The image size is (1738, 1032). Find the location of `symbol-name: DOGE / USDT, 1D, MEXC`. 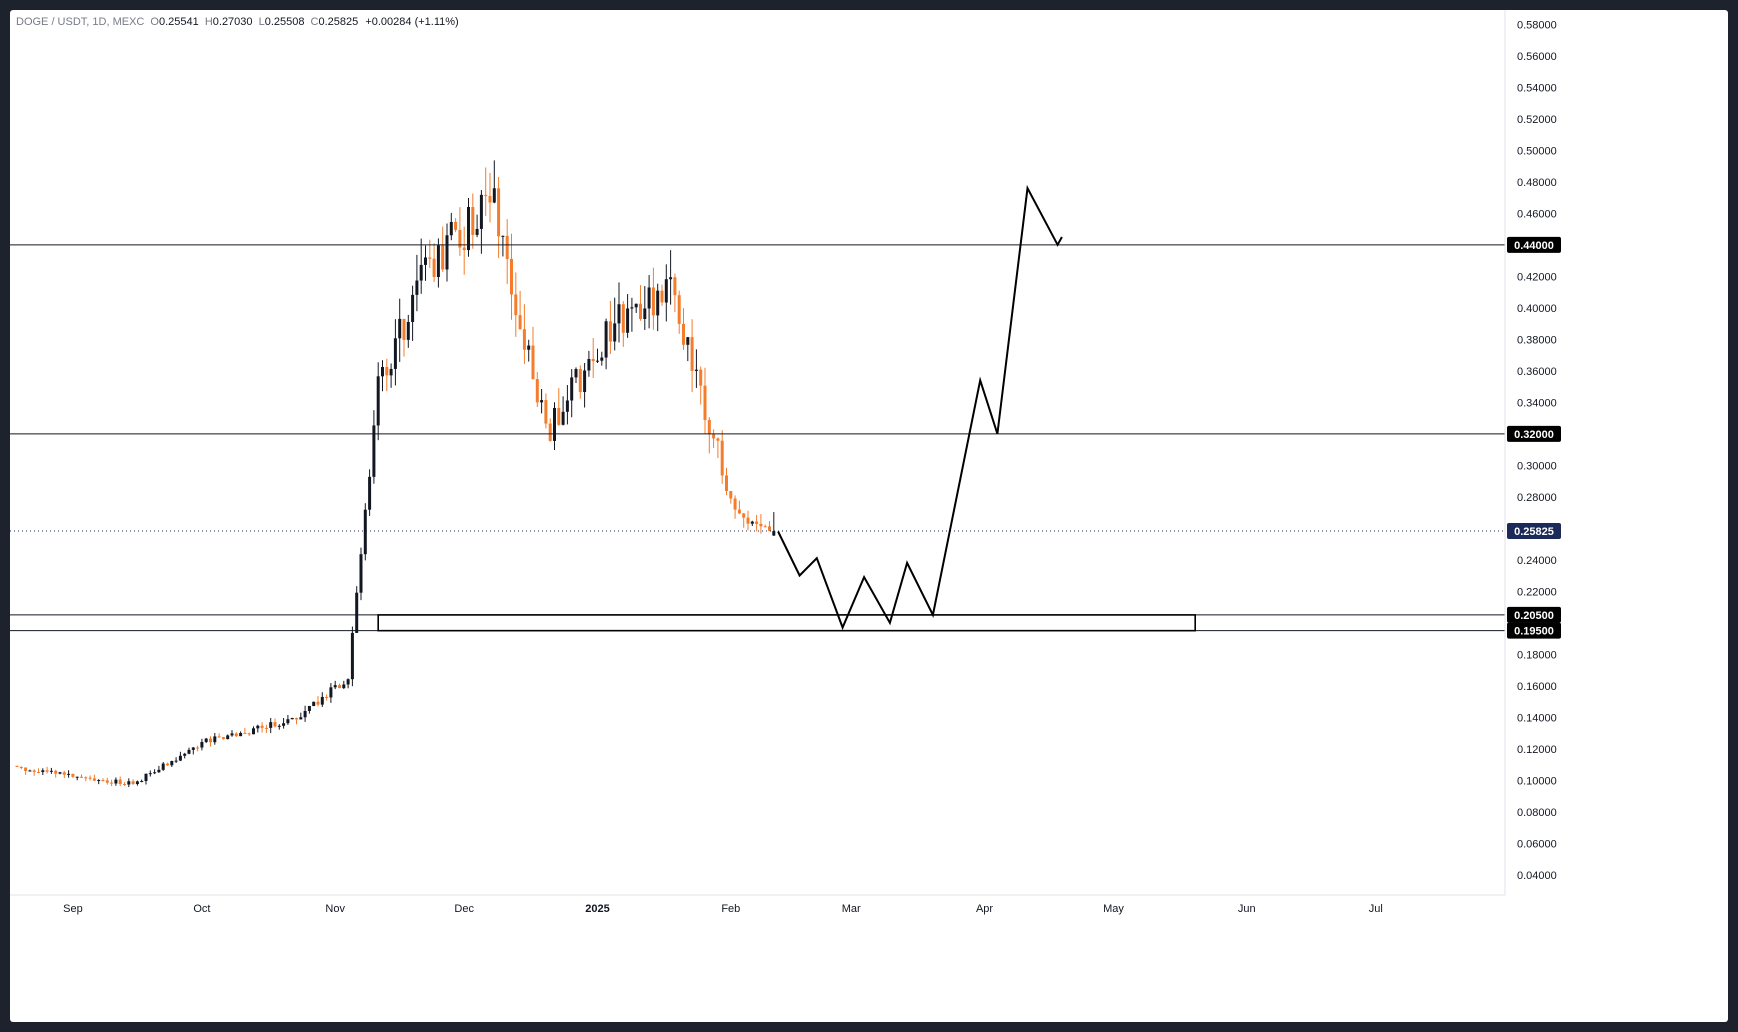

symbol-name: DOGE / USDT, 1D, MEXC is located at coordinates (80, 22).